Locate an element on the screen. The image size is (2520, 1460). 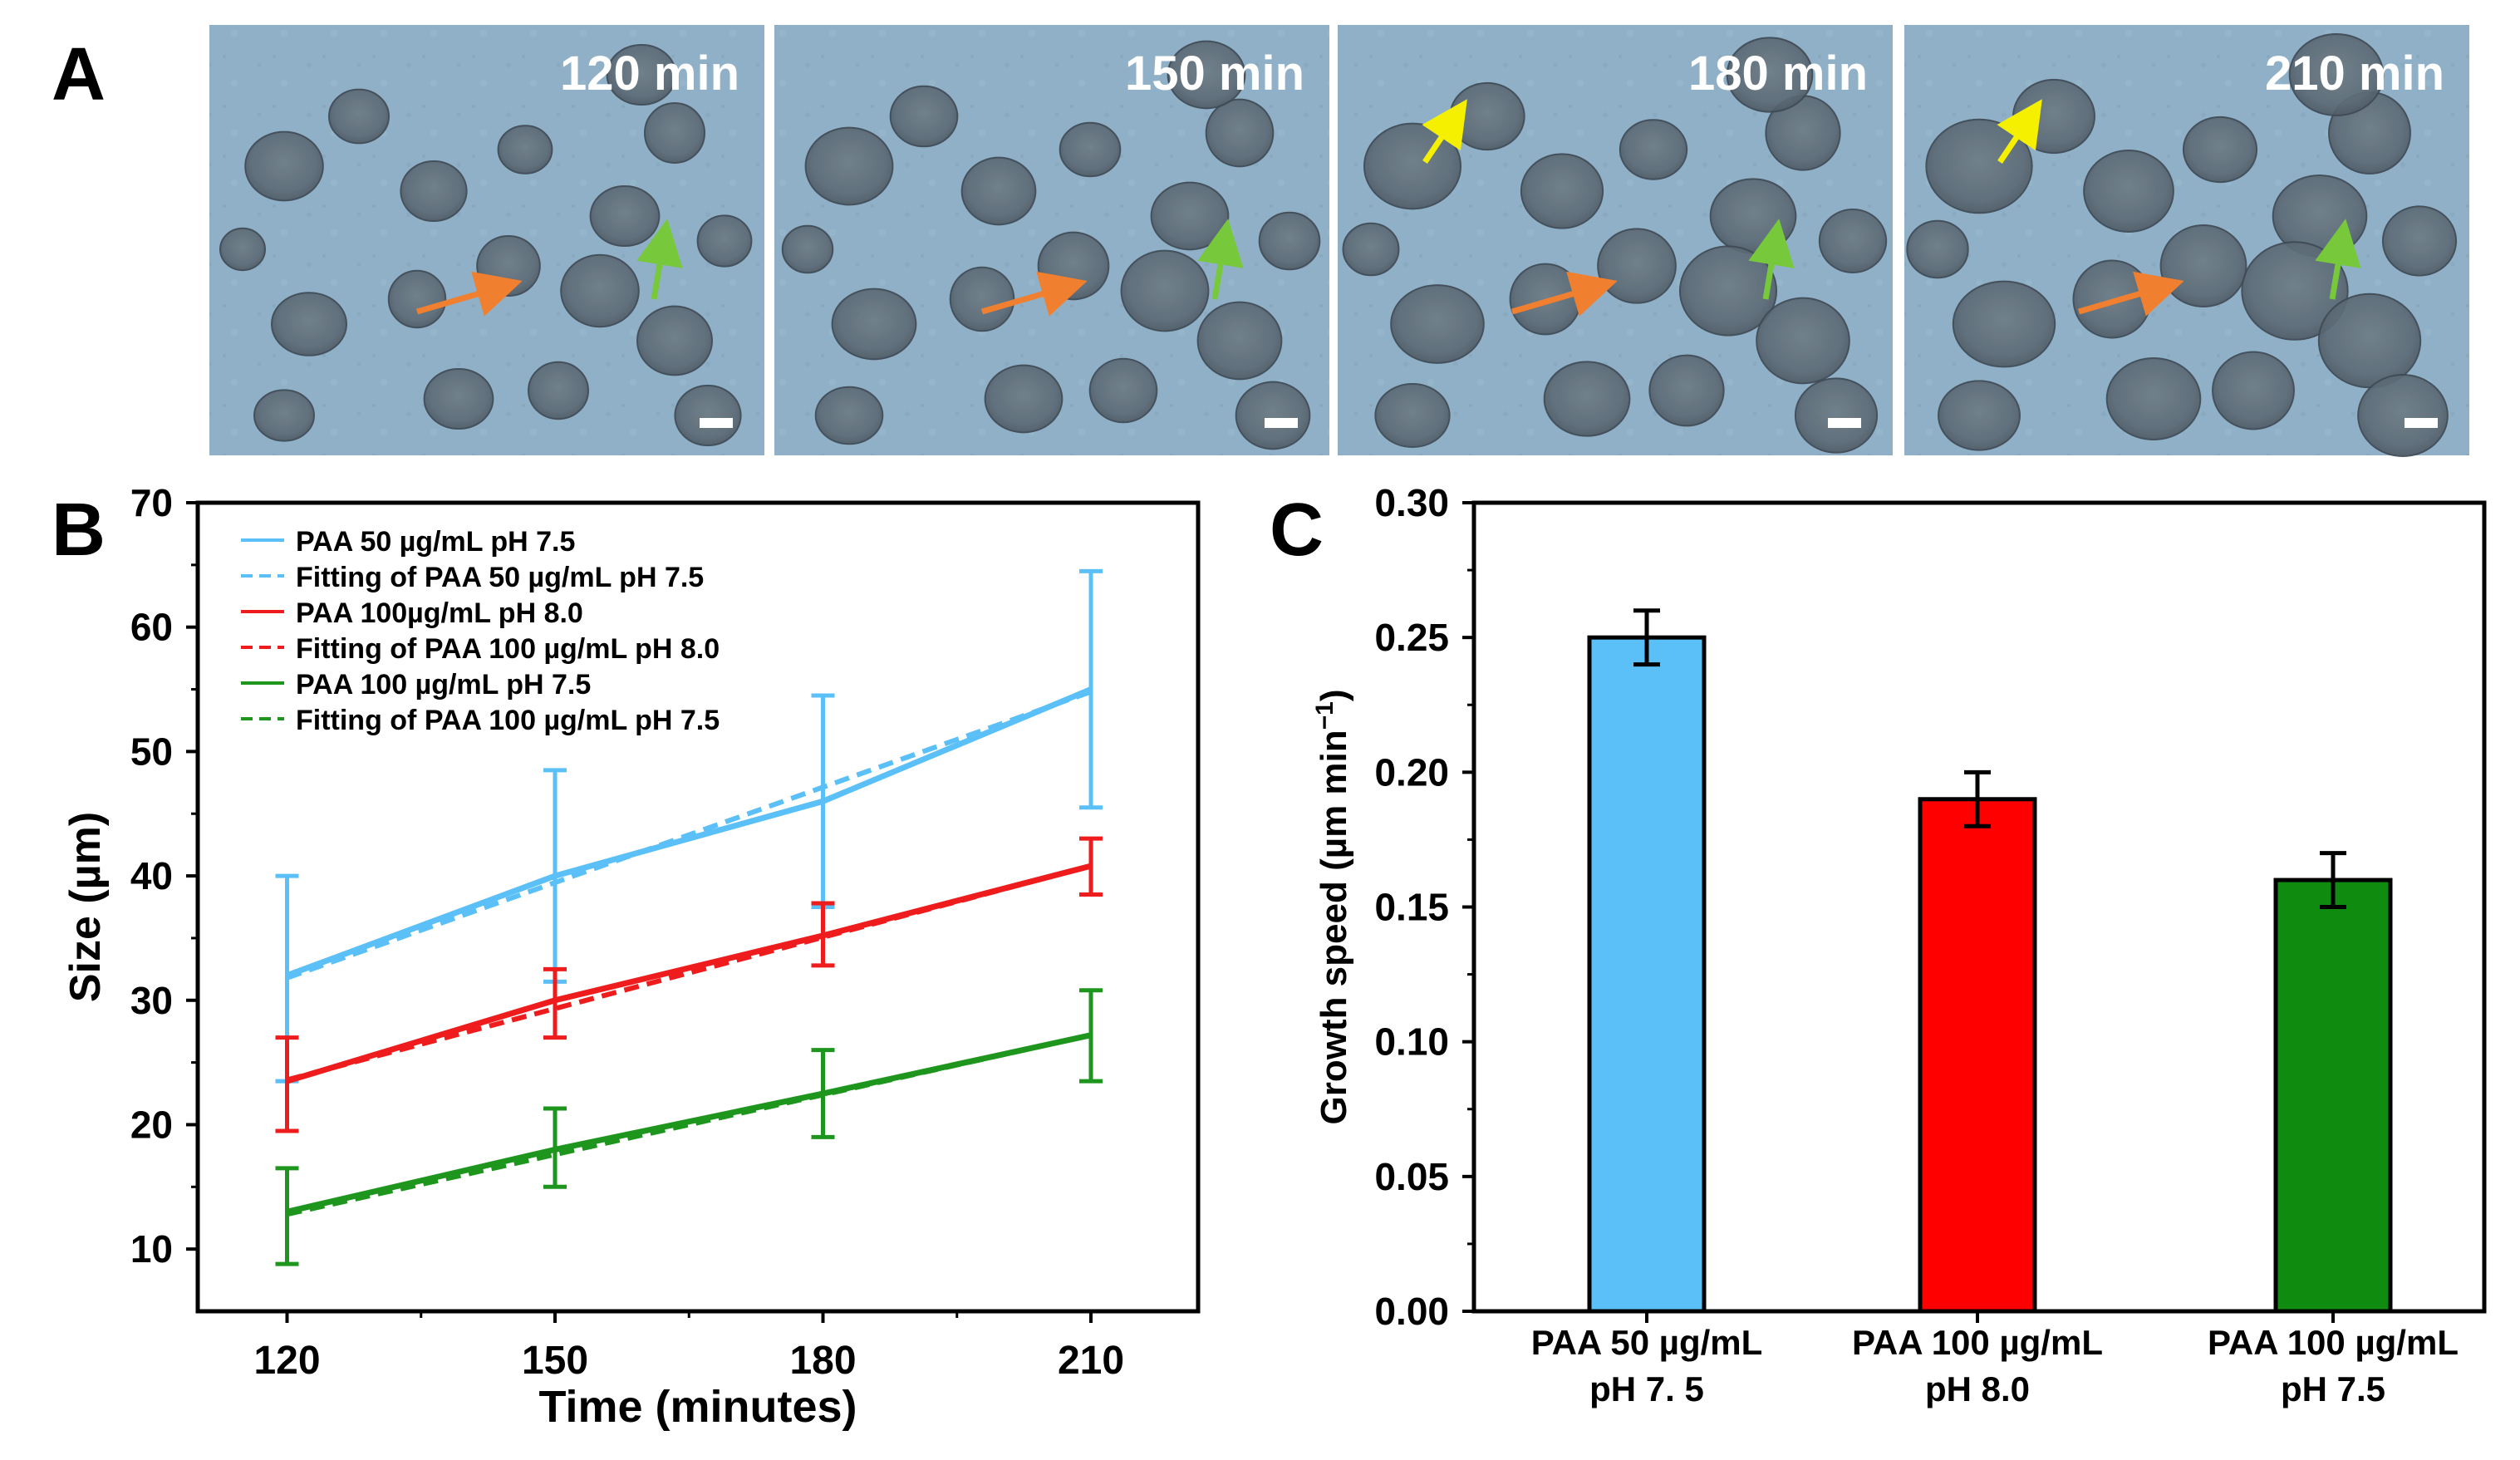
y-tick-label: 0.15 is located at coordinates (1411, 907).